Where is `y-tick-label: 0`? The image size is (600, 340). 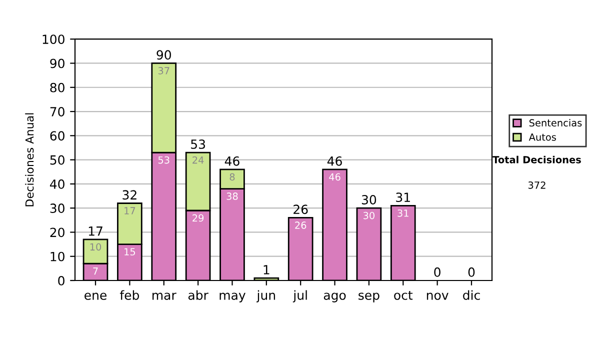 y-tick-label: 0 is located at coordinates (61, 281).